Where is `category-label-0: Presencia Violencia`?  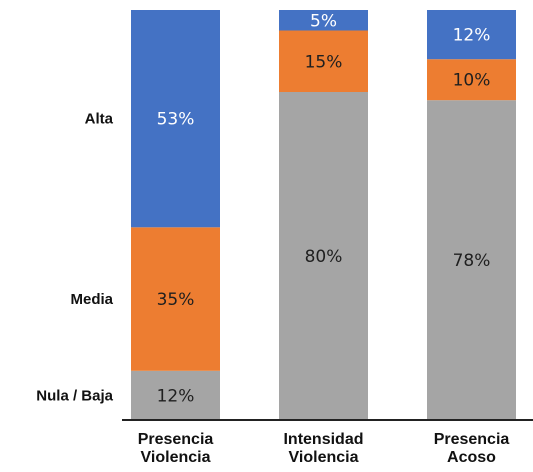 category-label-0: Presencia Violencia is located at coordinates (176, 448).